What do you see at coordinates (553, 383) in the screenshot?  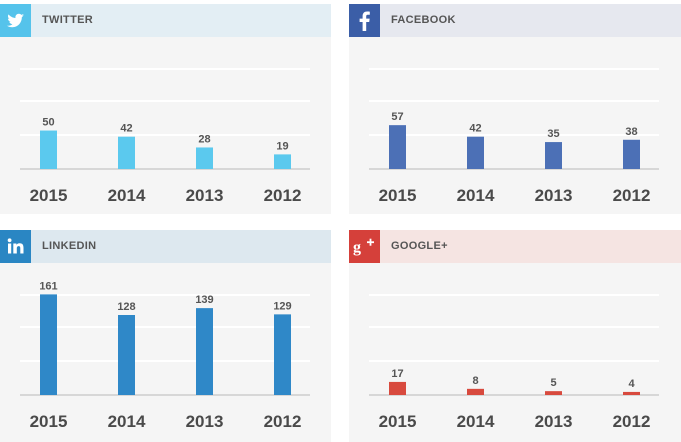 I see `bar-value-label: 5` at bounding box center [553, 383].